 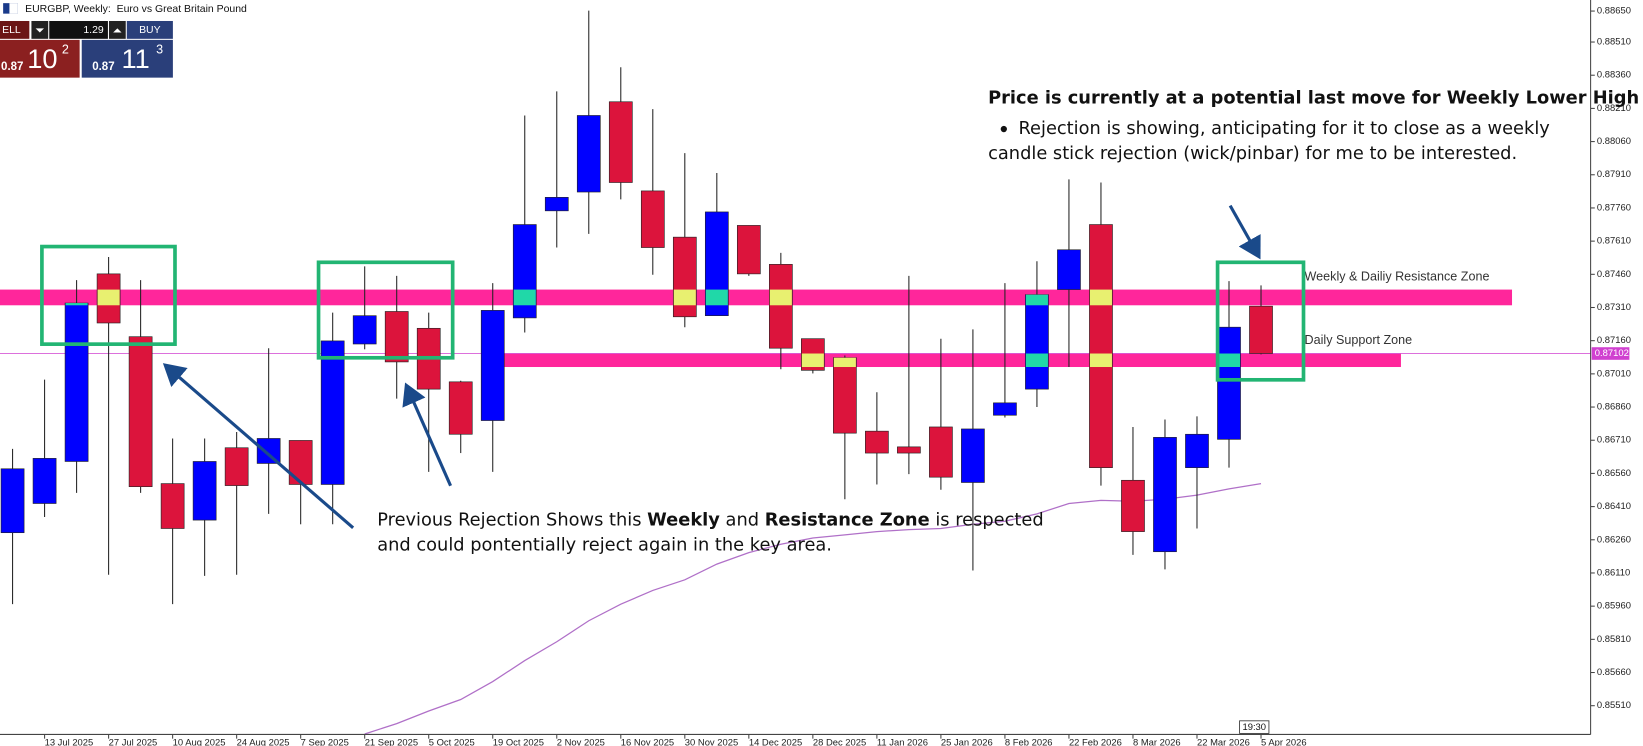 I want to click on note-segment: Weekly, so click(x=683, y=519).